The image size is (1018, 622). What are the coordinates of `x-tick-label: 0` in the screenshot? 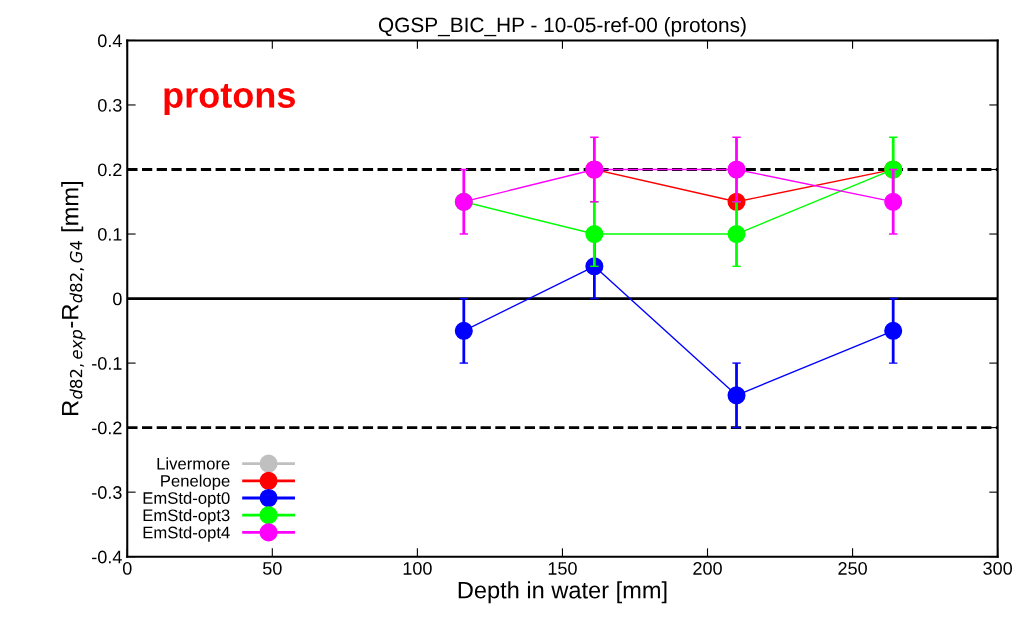 It's located at (127, 568).